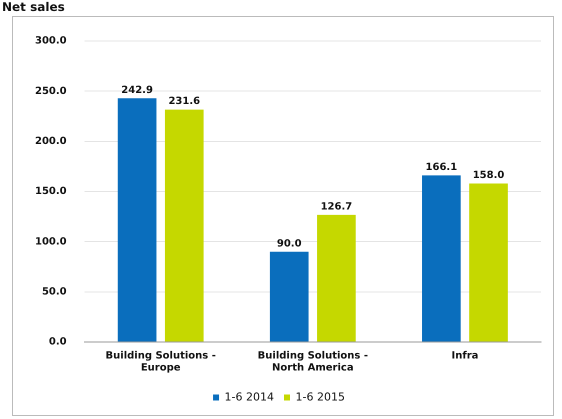 The height and width of the screenshot is (419, 562). What do you see at coordinates (50, 192) in the screenshot?
I see `y-tick-label: 150.0` at bounding box center [50, 192].